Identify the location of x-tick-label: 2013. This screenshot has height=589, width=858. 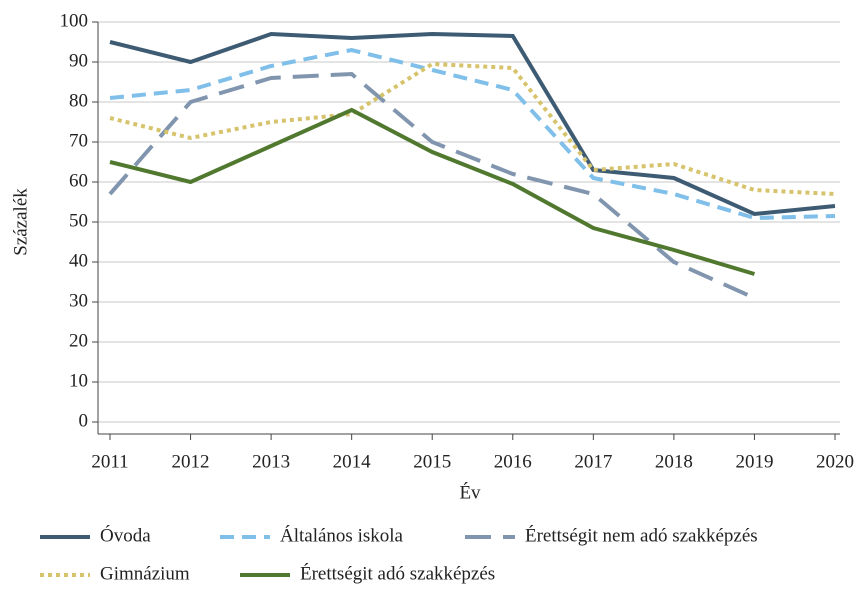
(271, 461).